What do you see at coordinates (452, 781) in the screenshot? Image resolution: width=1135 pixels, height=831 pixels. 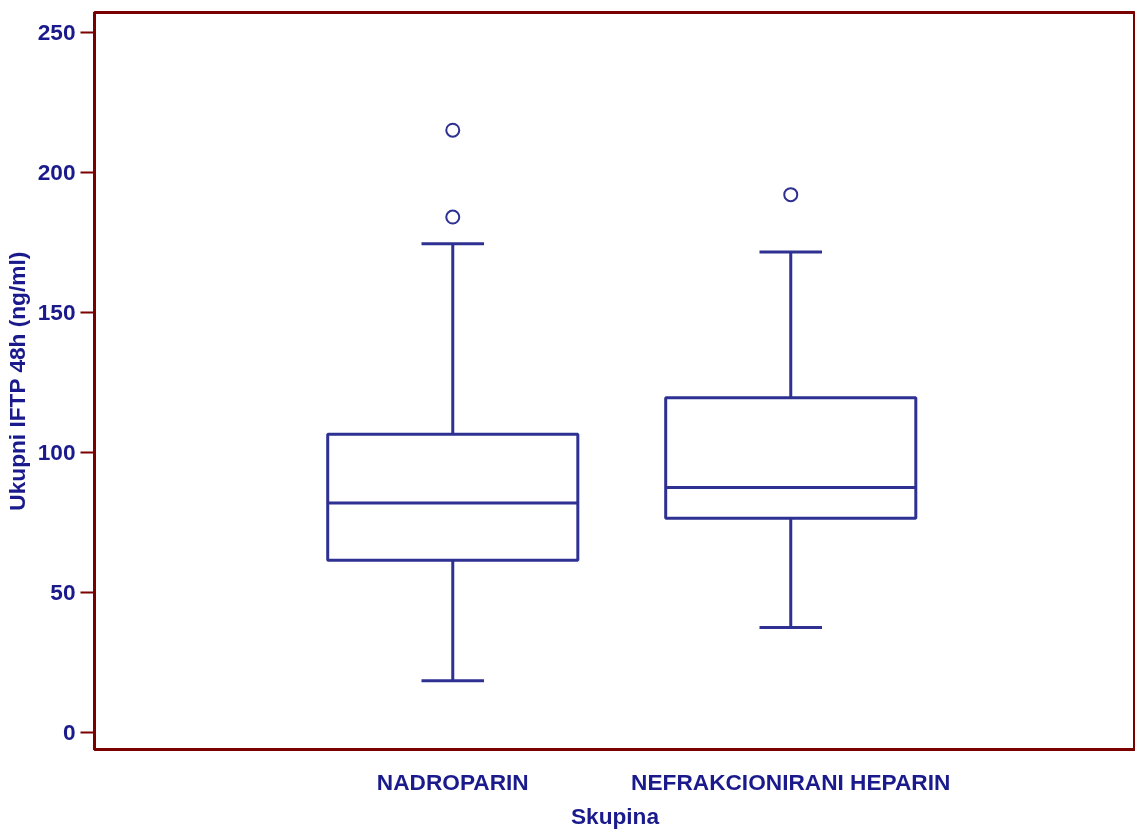 I see `x-tick-label: NADROPARIN` at bounding box center [452, 781].